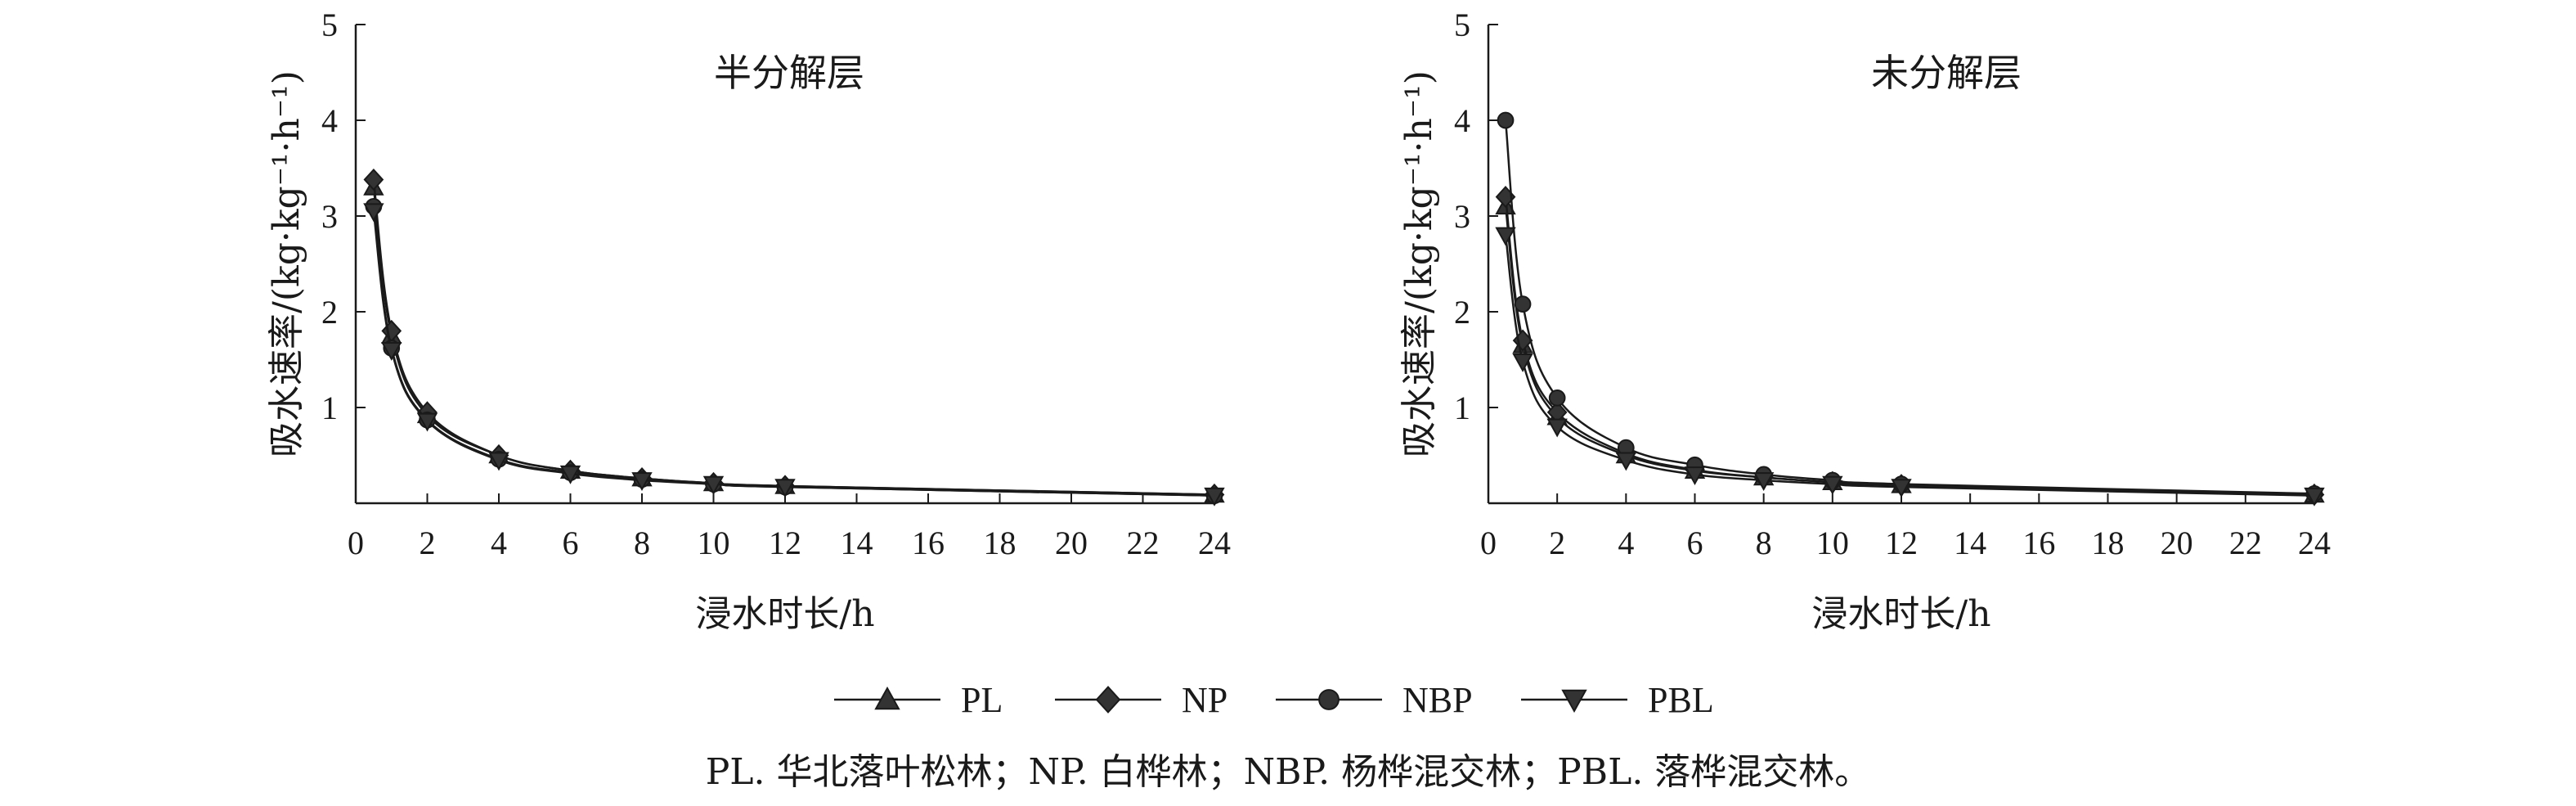 The image size is (2576, 806). What do you see at coordinates (1205, 700) in the screenshot?
I see `legend-label: NP` at bounding box center [1205, 700].